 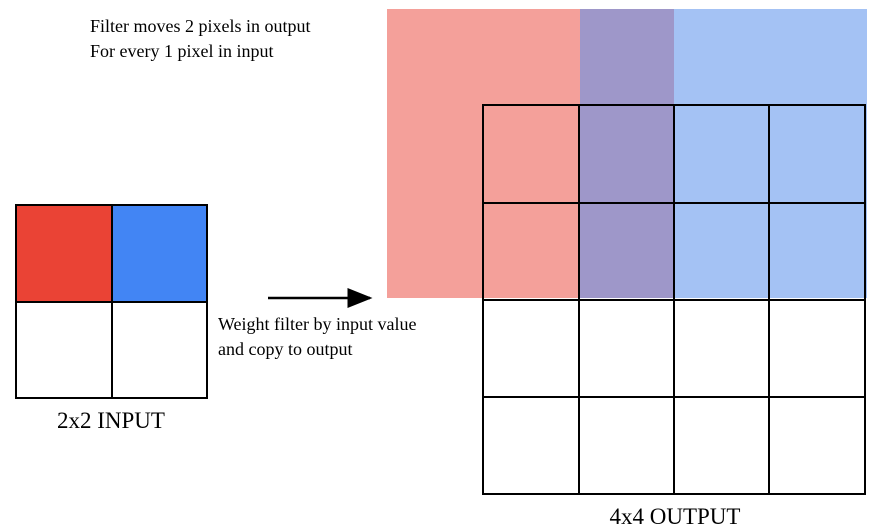 What do you see at coordinates (317, 324) in the screenshot?
I see `operation-line: Weight filter by input value` at bounding box center [317, 324].